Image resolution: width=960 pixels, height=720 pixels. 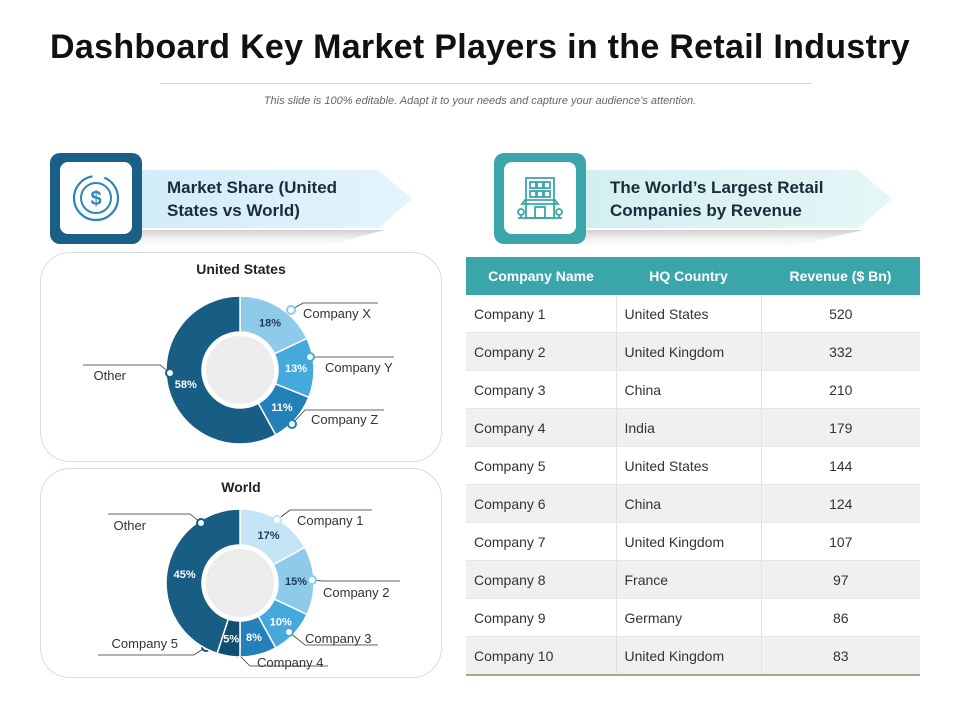 I want to click on slice-category-label: Company 1, so click(x=330, y=520).